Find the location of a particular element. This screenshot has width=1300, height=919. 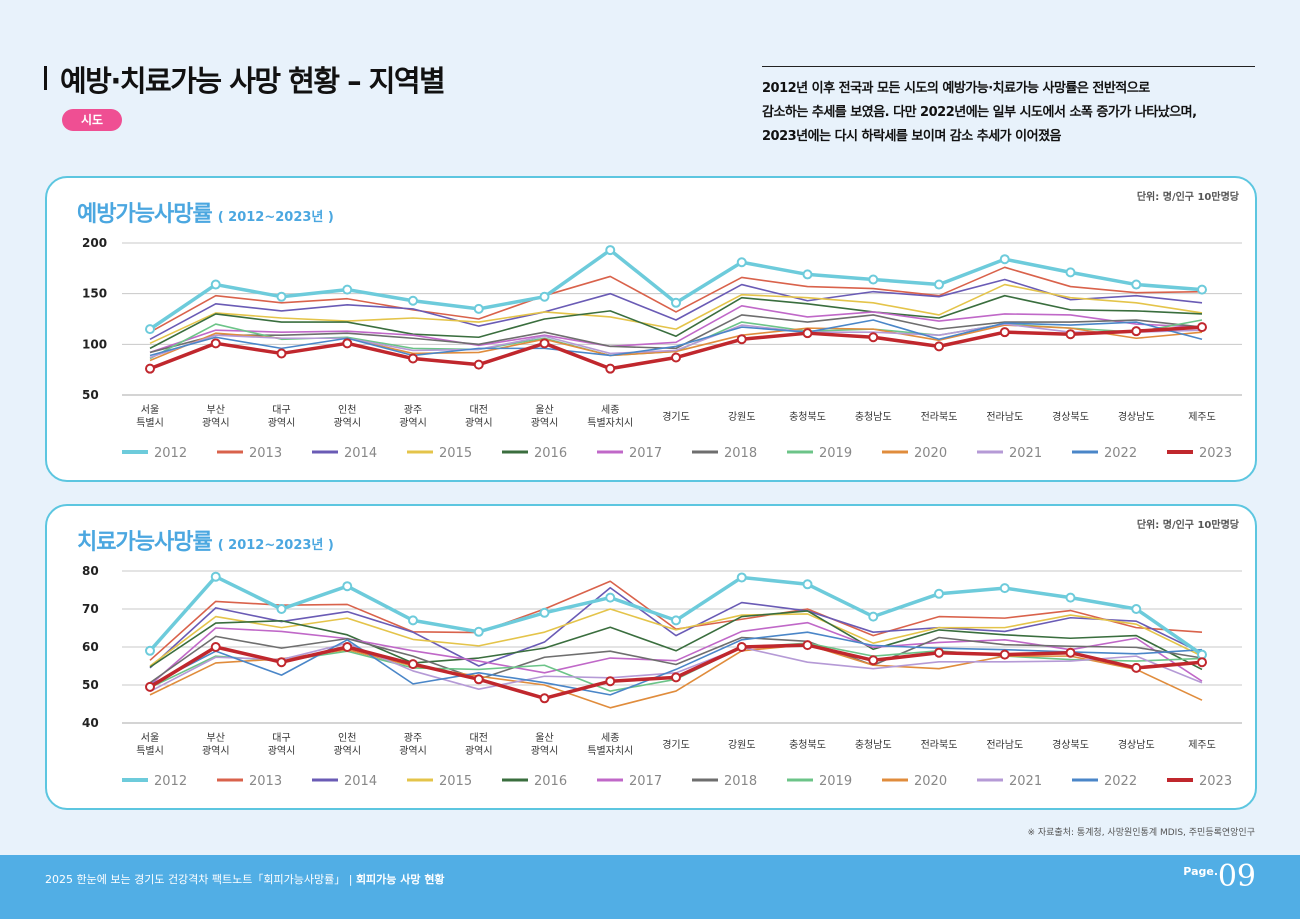

source-note: ※ 자료출처: 통계청, 사망원인통계 MDIS, 주민등록연앙인구 is located at coordinates (1141, 833).